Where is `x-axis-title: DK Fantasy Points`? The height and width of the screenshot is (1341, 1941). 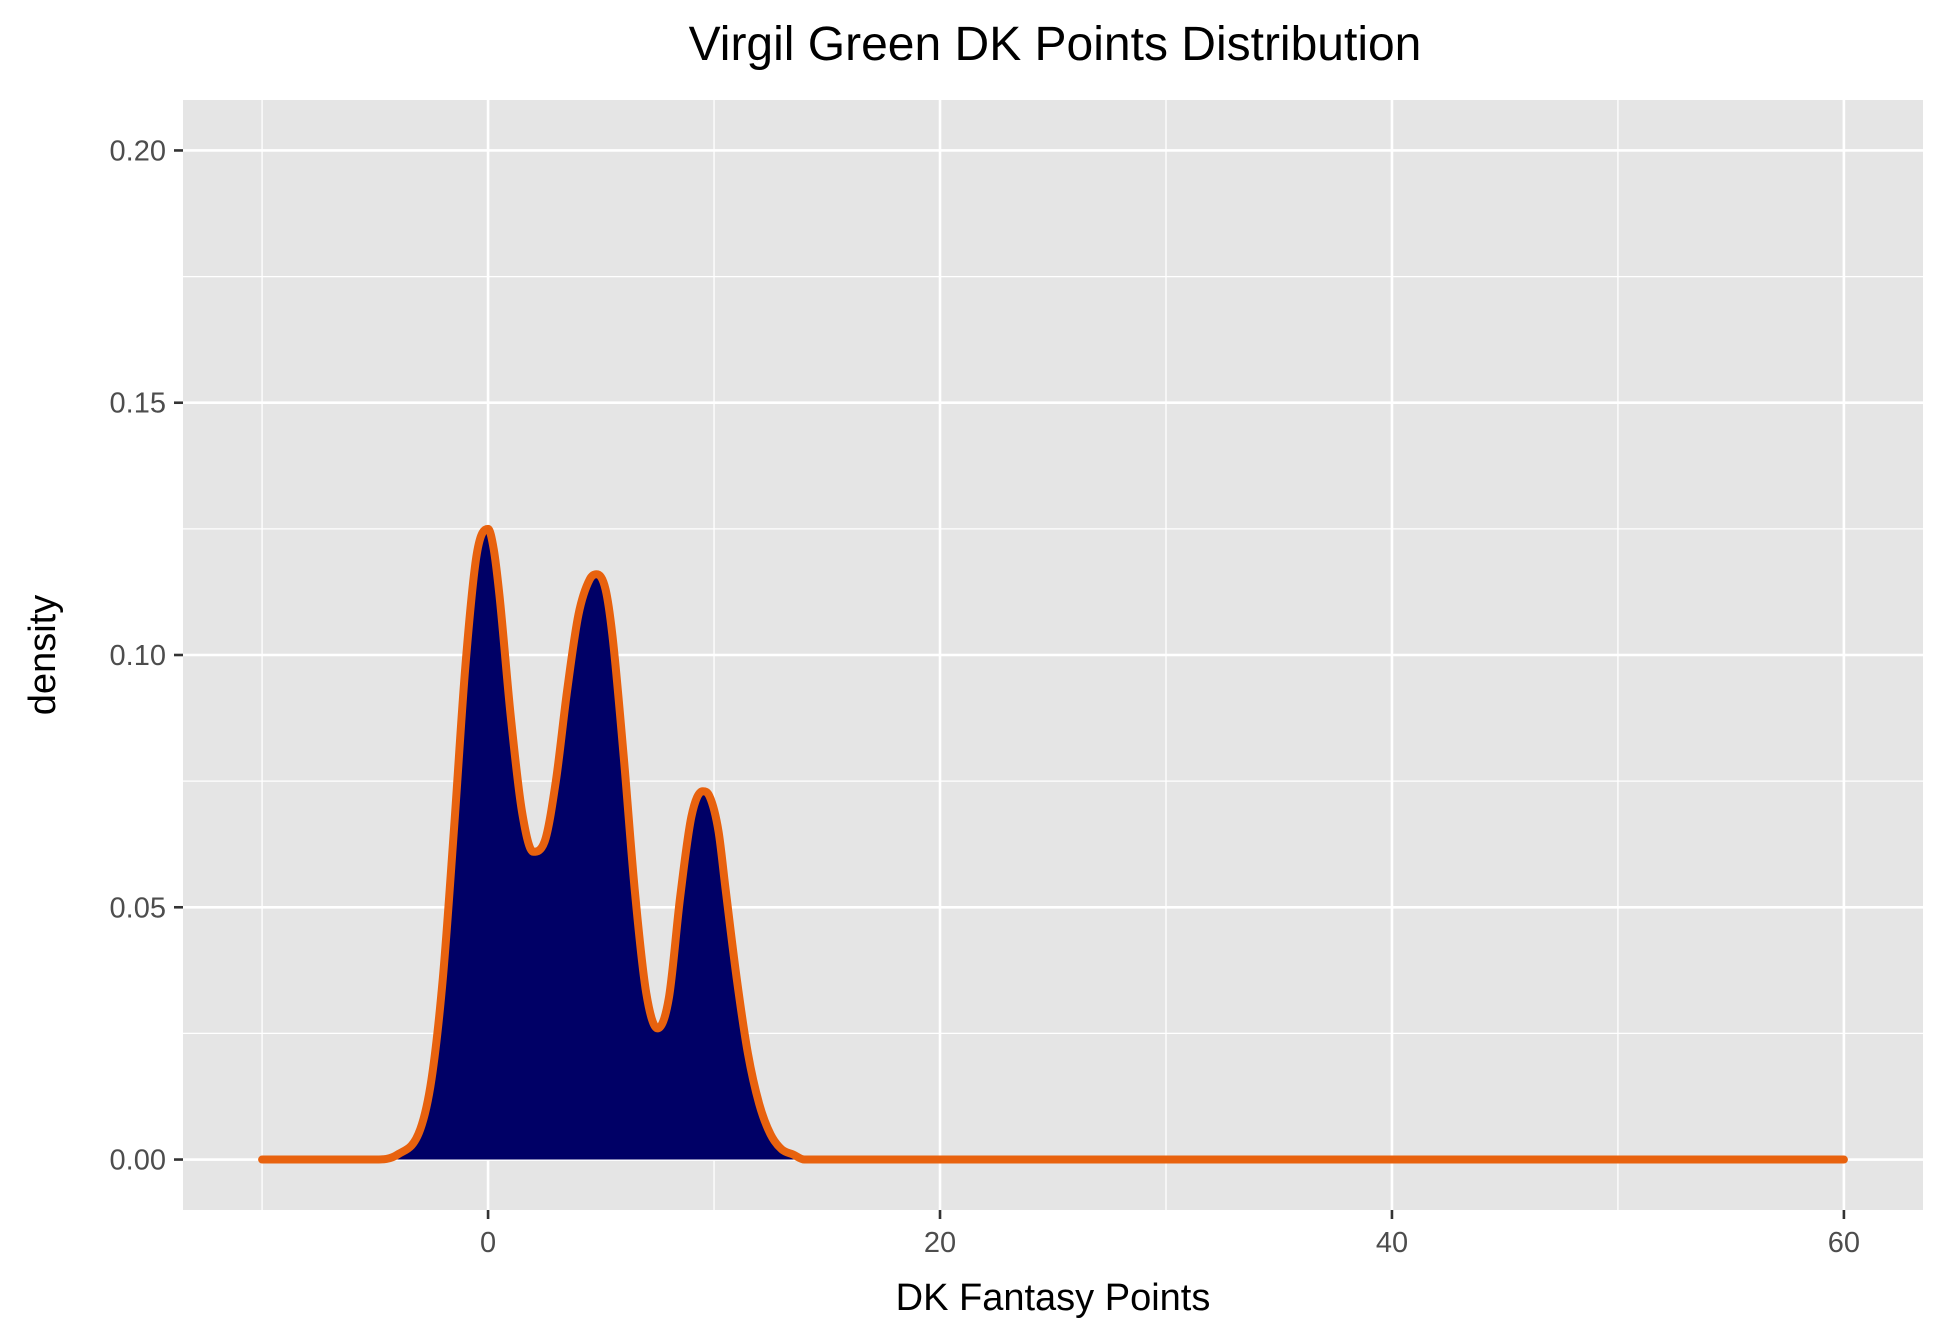
x-axis-title: DK Fantasy Points is located at coordinates (1053, 1298).